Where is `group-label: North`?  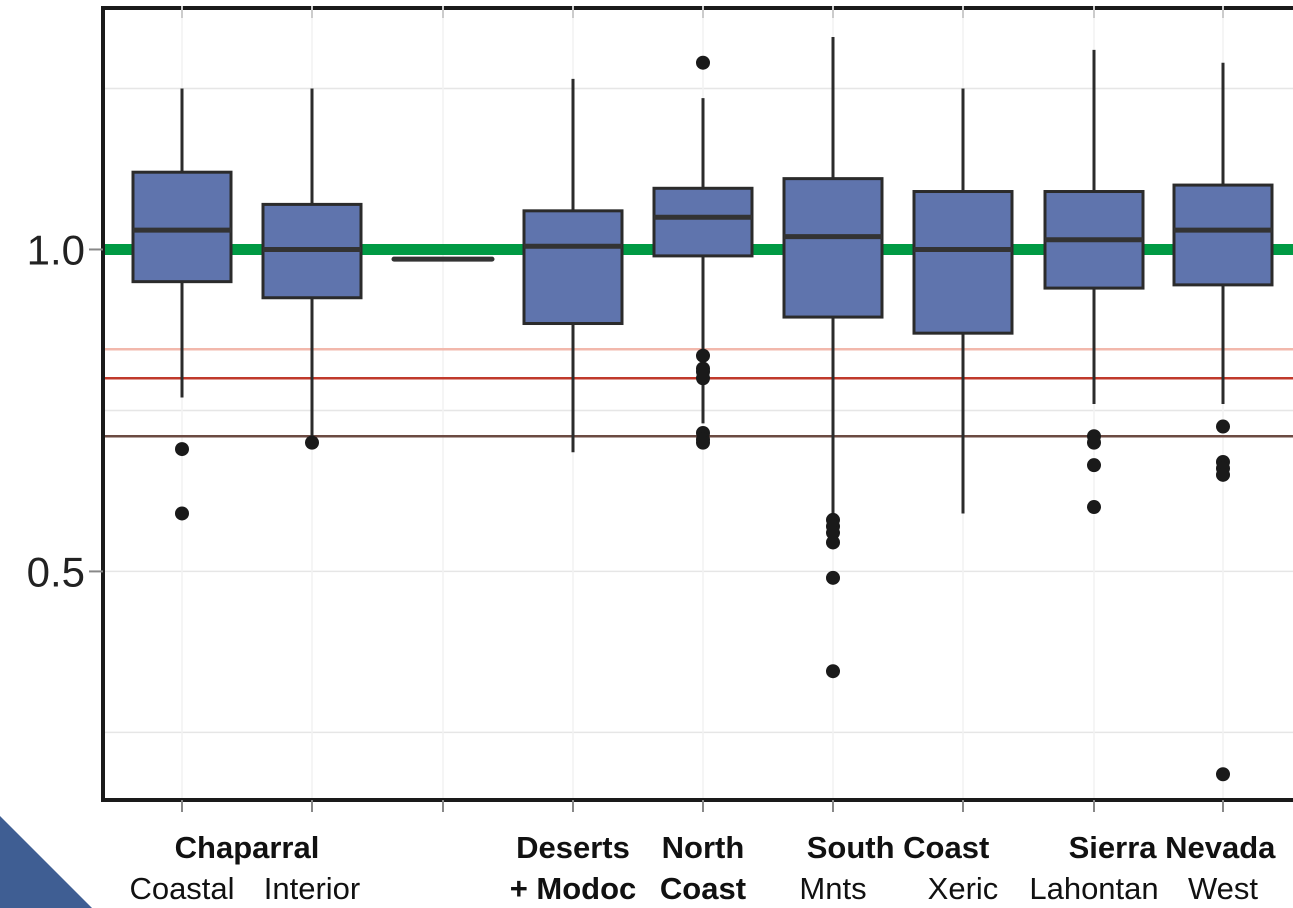 group-label: North is located at coordinates (703, 847).